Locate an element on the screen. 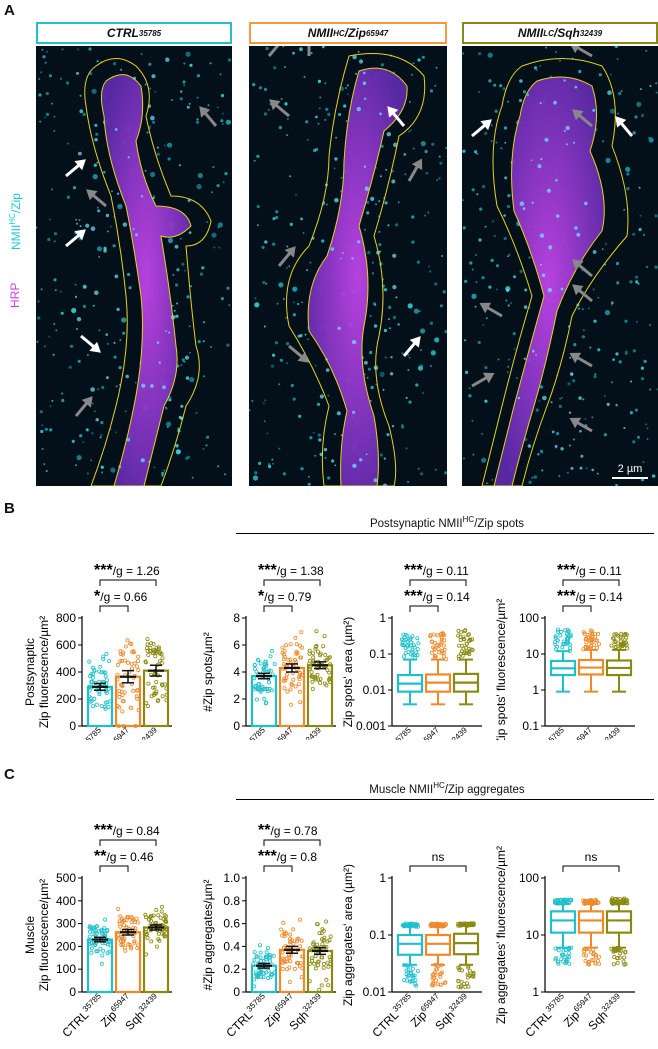  micro-bouton is located at coordinates (549, 281).